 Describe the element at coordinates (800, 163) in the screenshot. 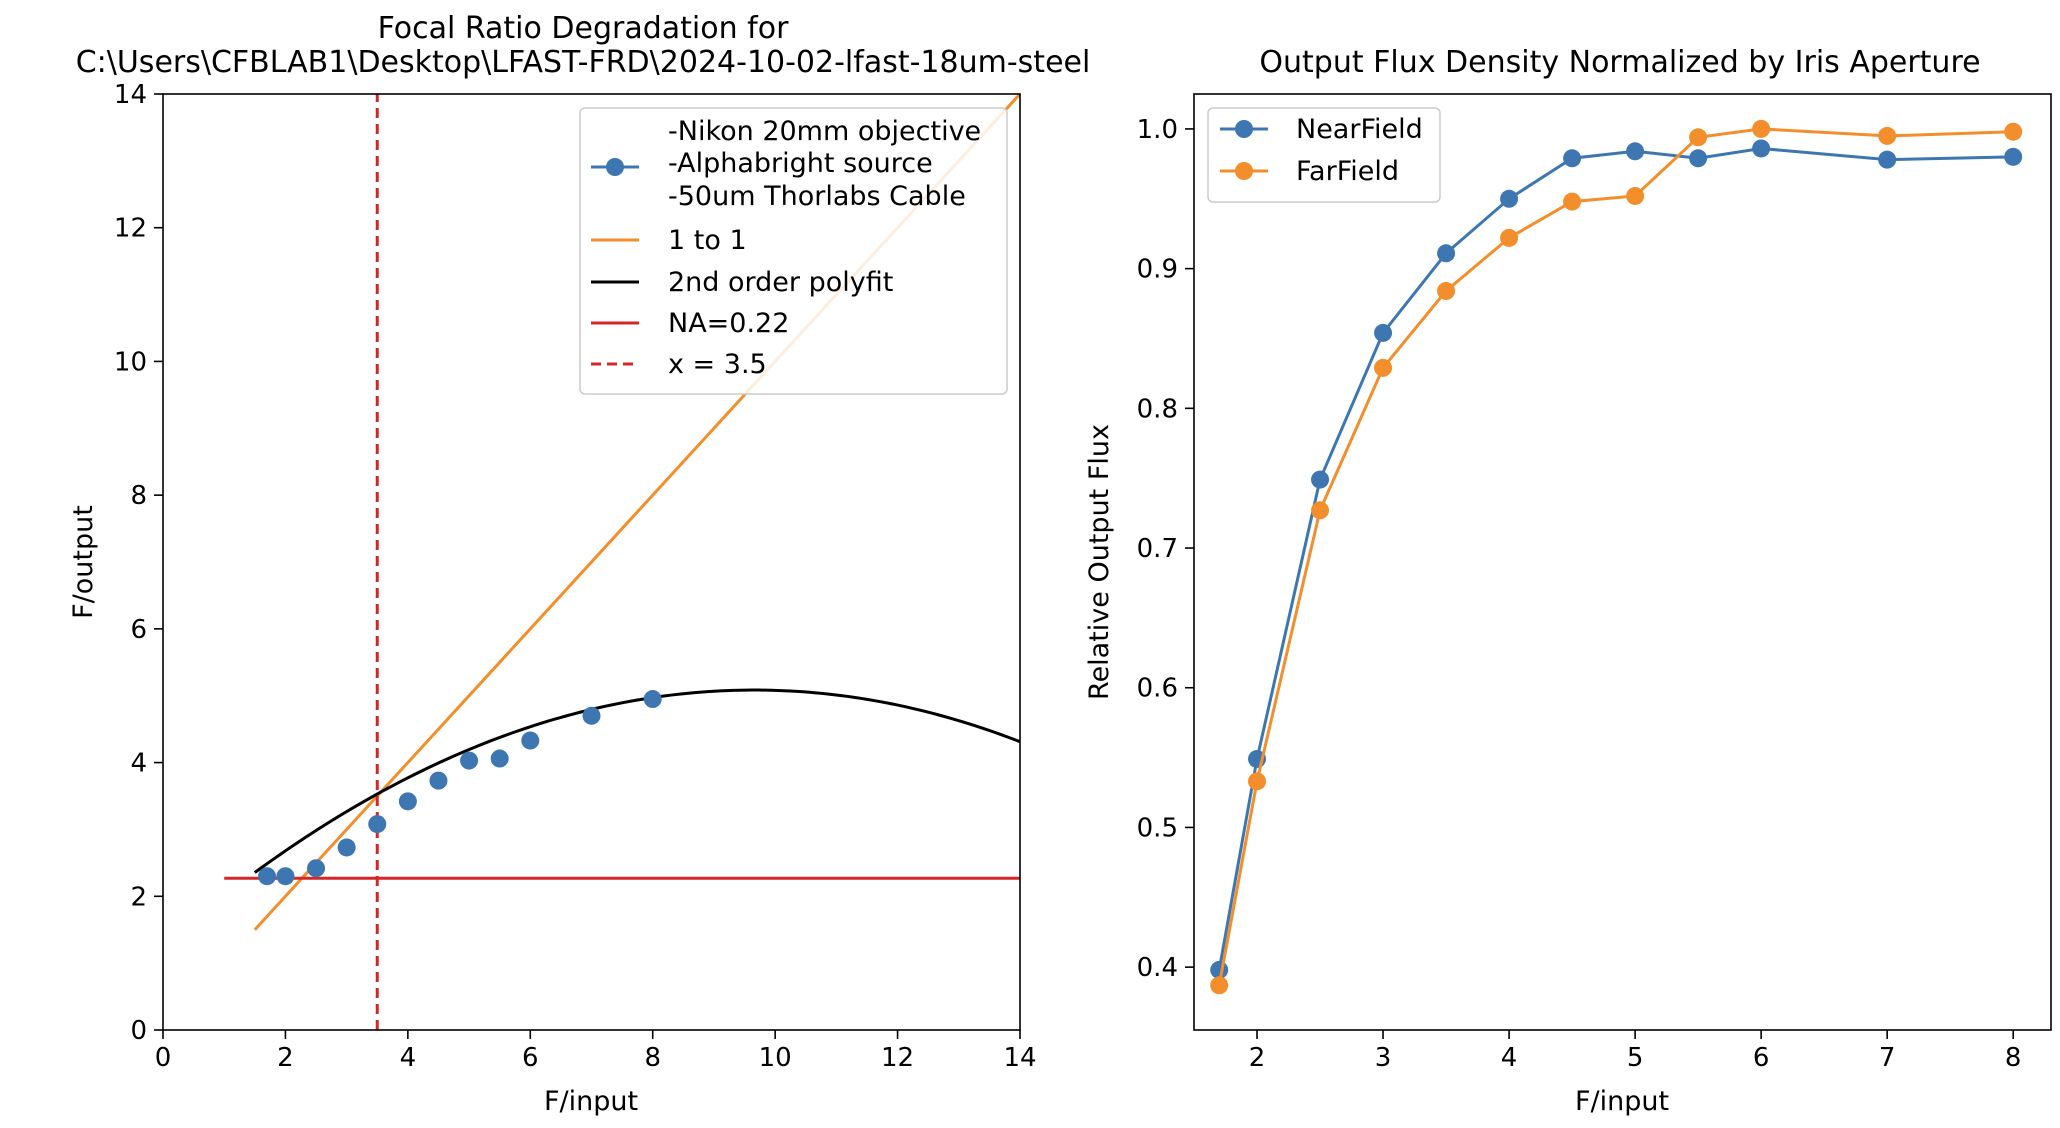

I see `legend-label-source-2: -Alphabright source` at that location.